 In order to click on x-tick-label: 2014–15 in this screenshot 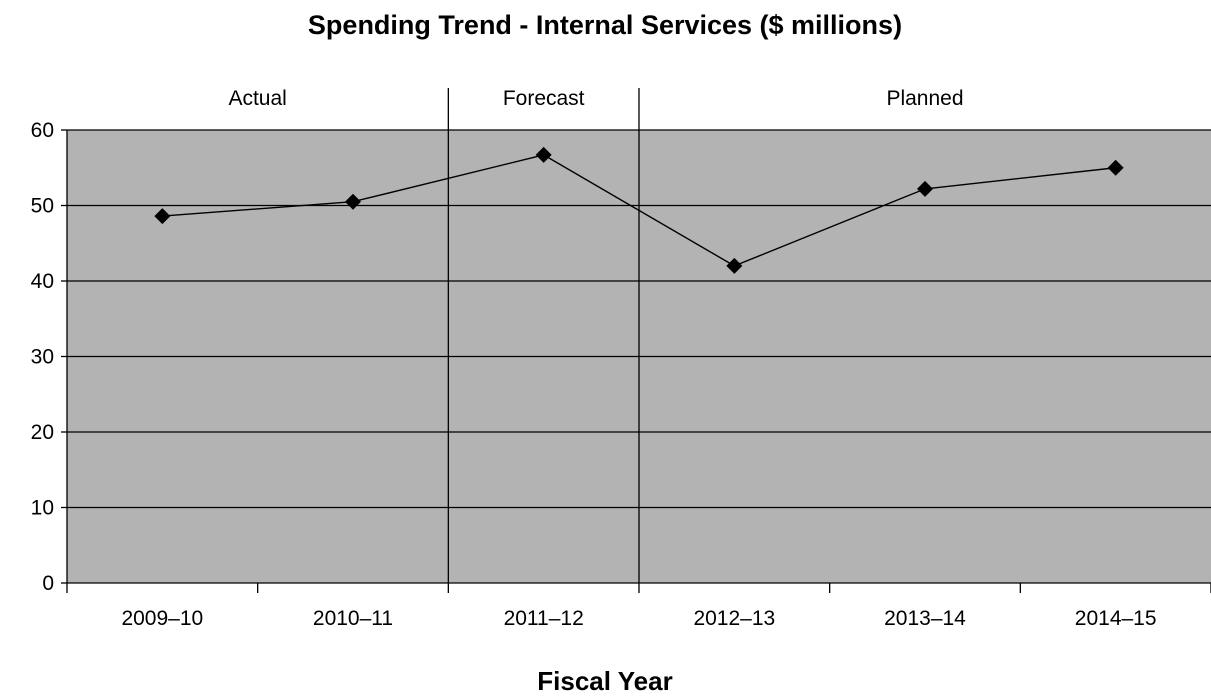, I will do `click(1116, 618)`.